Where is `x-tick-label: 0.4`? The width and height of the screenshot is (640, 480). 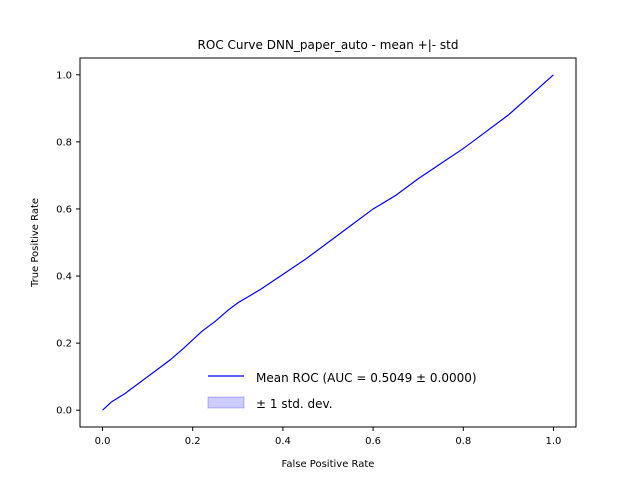 x-tick-label: 0.4 is located at coordinates (283, 441).